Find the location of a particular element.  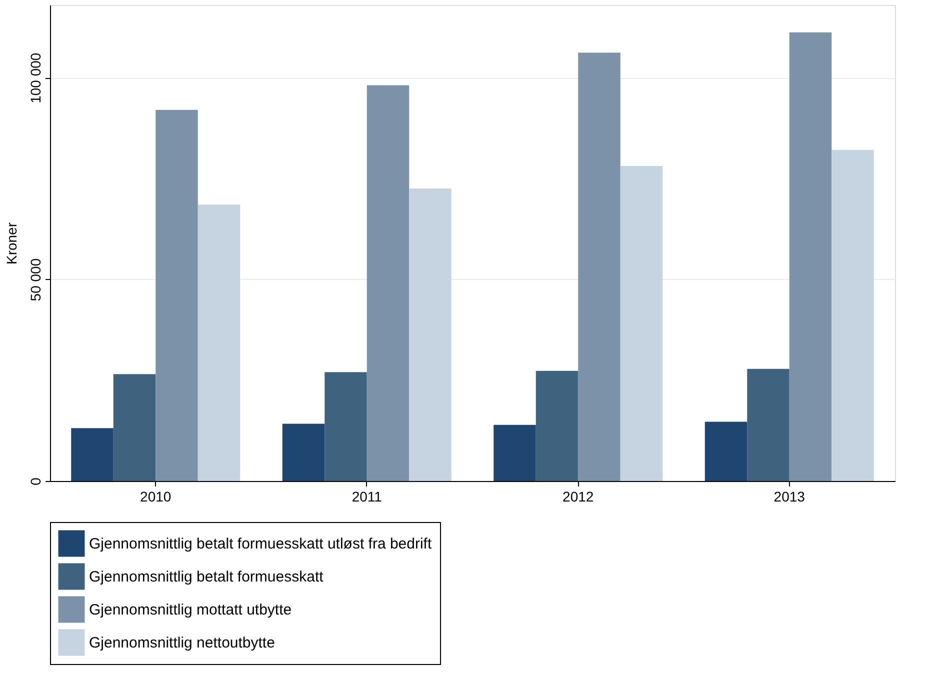

legend-label: Gjennomsnittlig betalt formuesskatt is located at coordinates (206, 577).